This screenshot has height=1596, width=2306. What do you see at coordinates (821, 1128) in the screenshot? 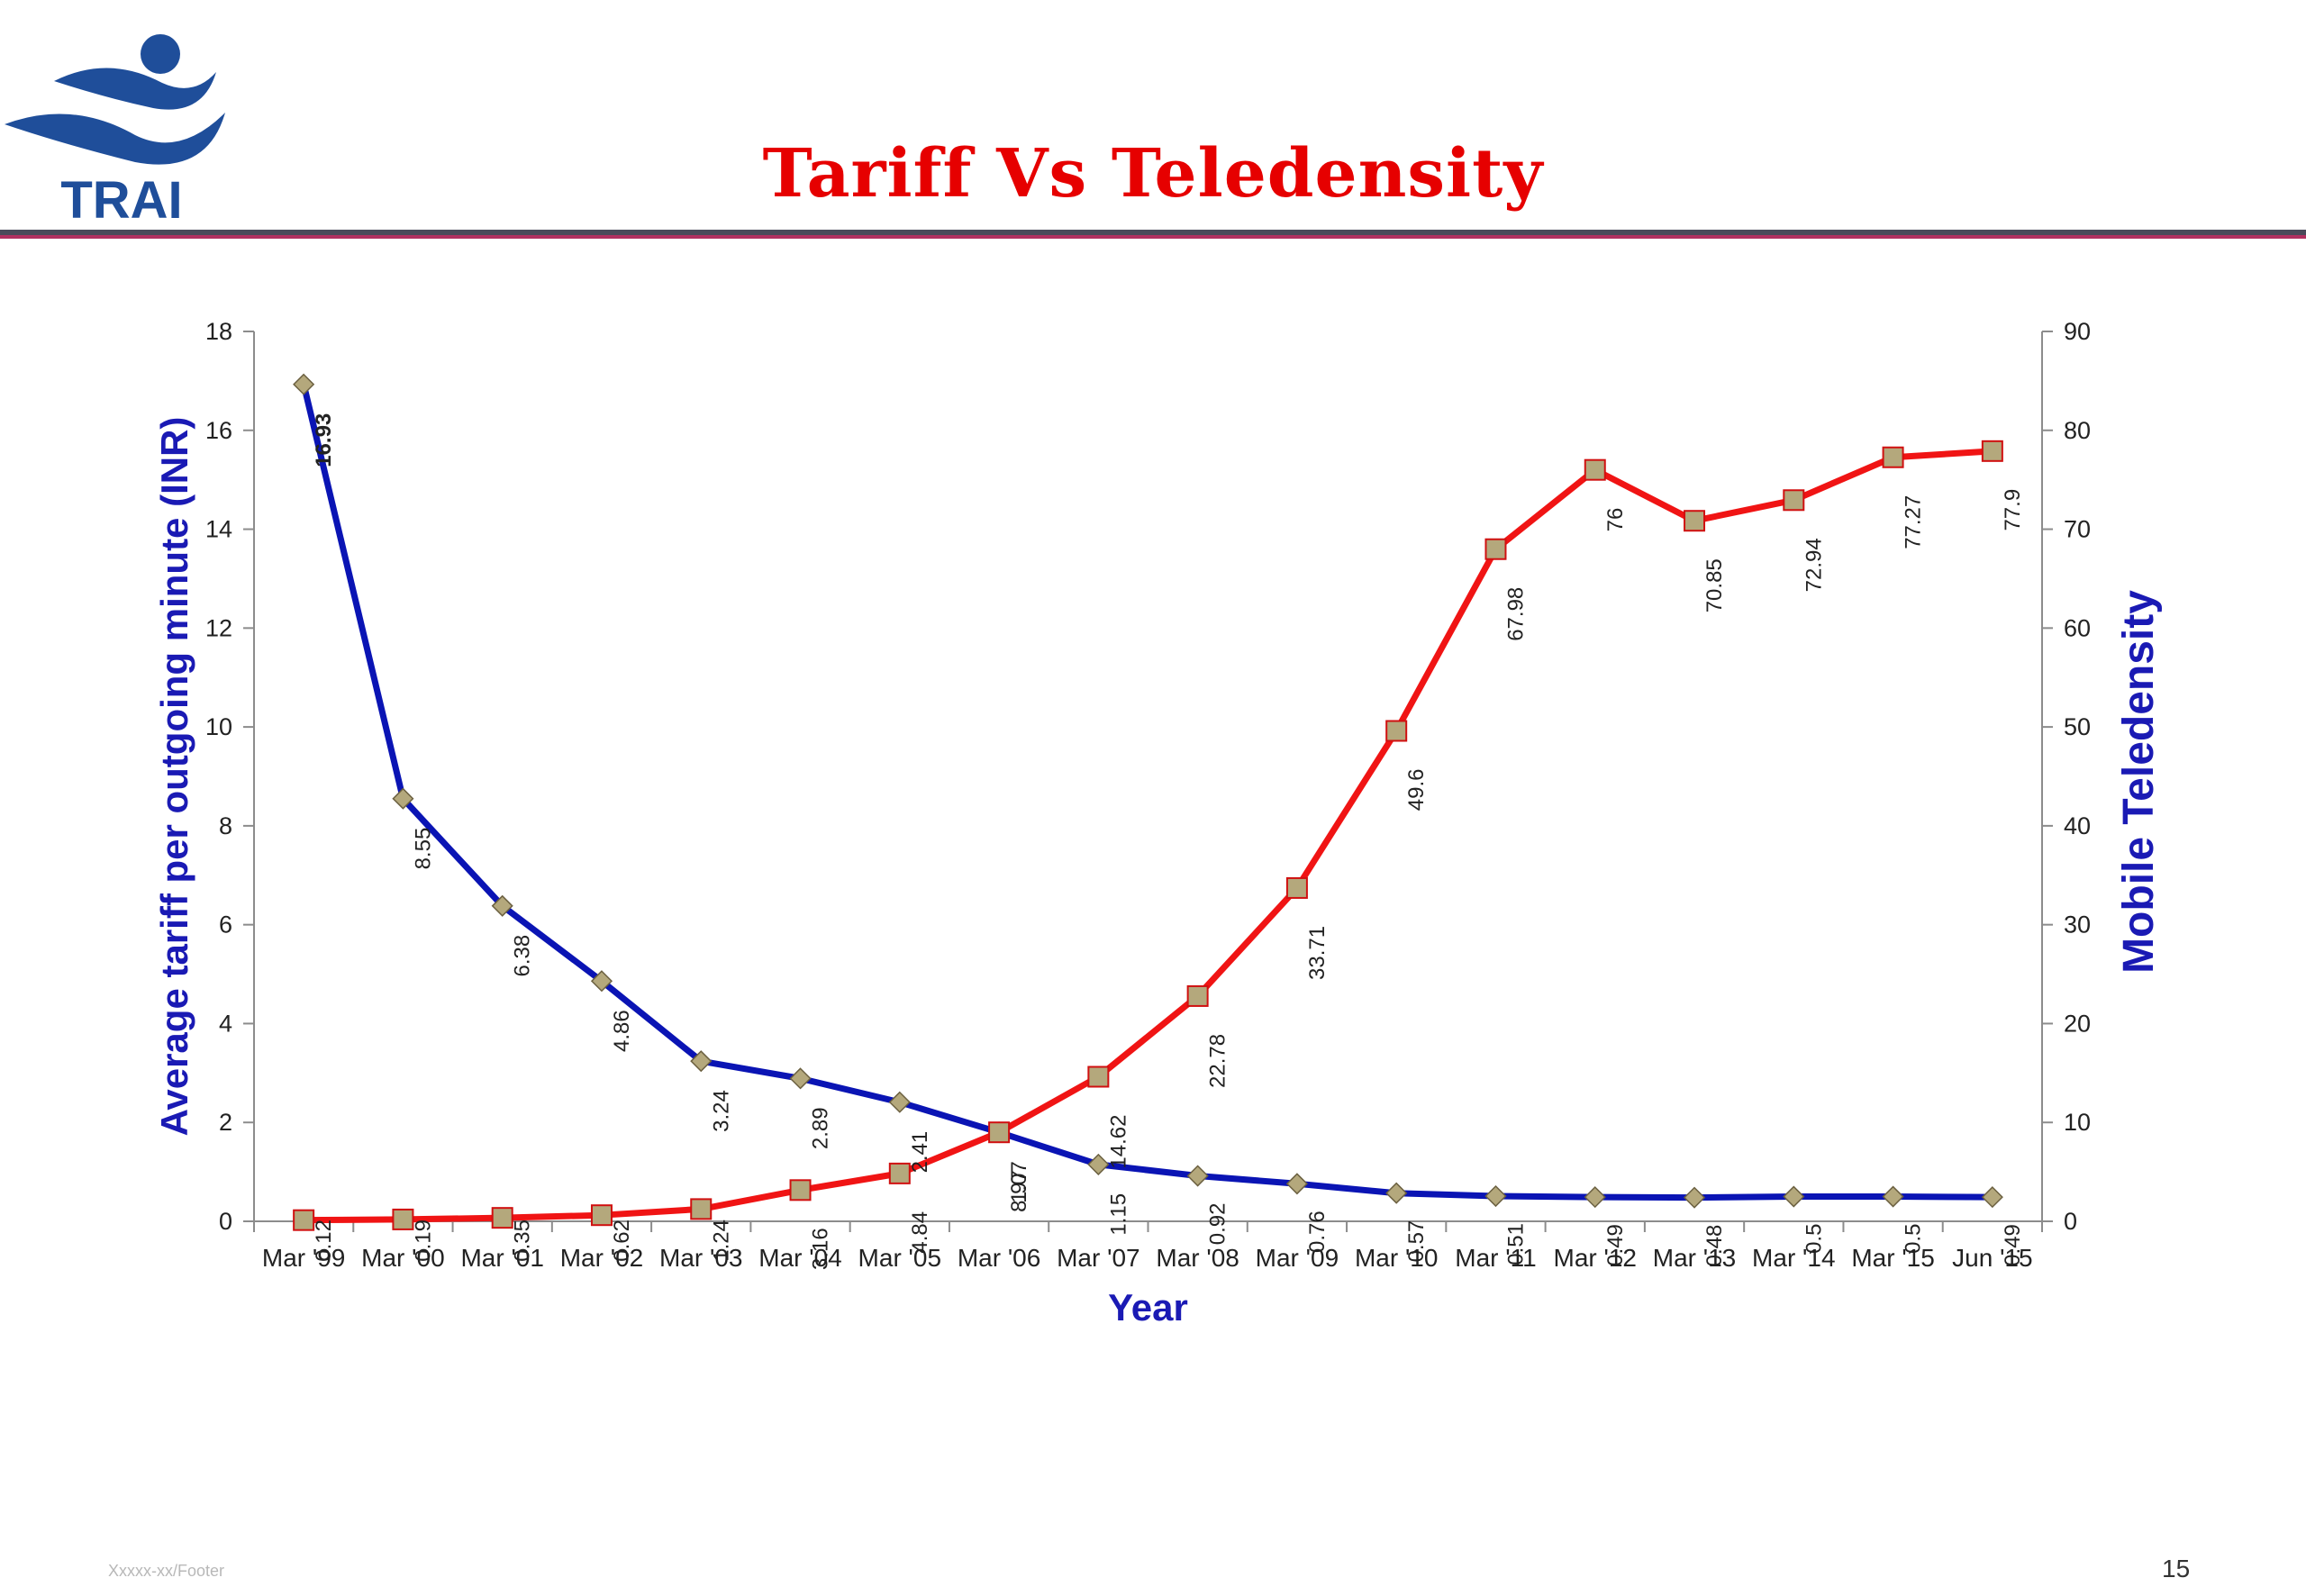
I see `tariff-data-label: 2.89` at bounding box center [821, 1128].